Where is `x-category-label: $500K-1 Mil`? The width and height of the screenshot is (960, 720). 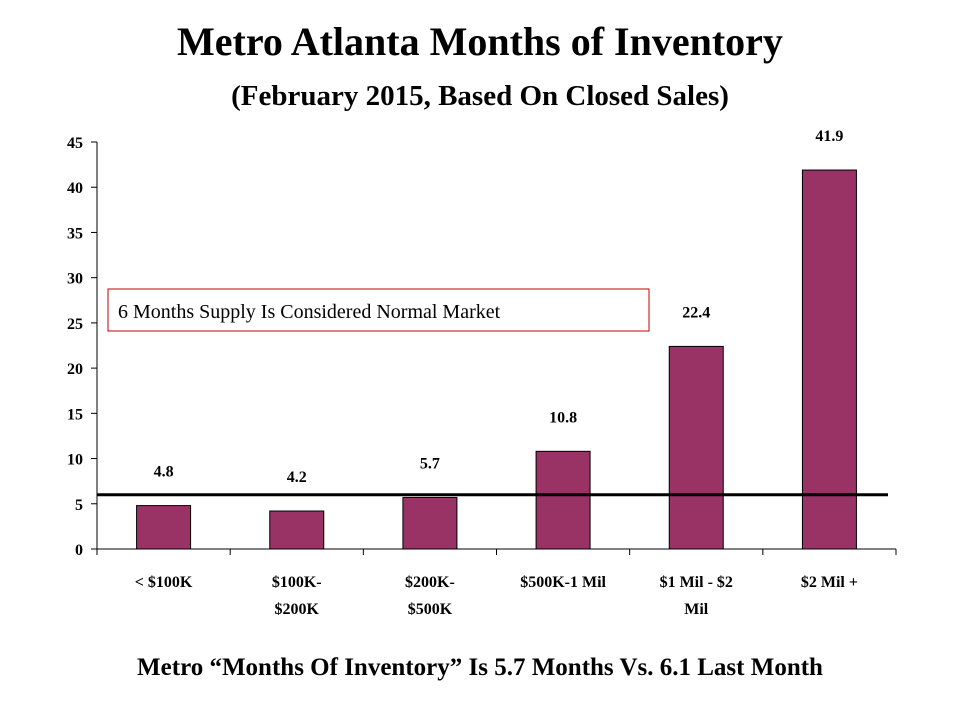
x-category-label: $500K-1 Mil is located at coordinates (563, 582).